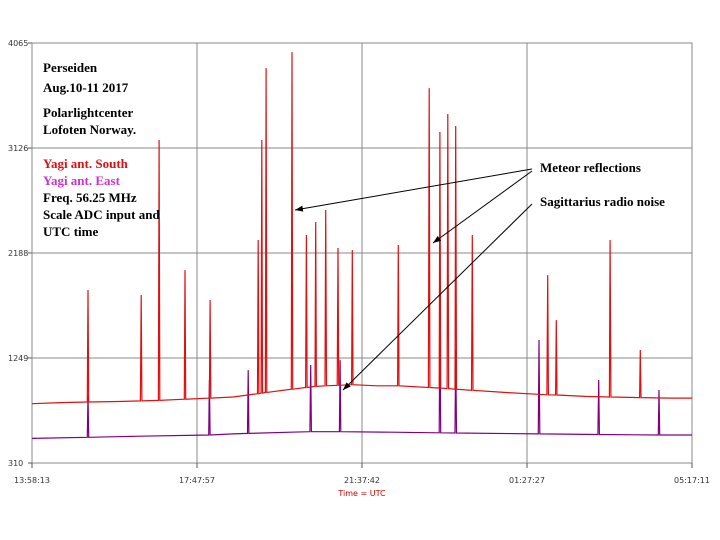 The width and height of the screenshot is (720, 540). Describe the element at coordinates (361, 493) in the screenshot. I see `x-axis-title: Time = UTC` at that location.